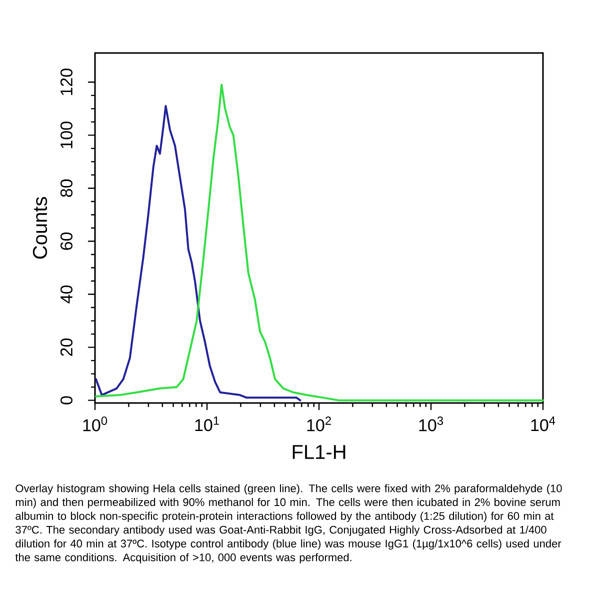 This screenshot has width=600, height=596. Describe the element at coordinates (66, 135) in the screenshot. I see `y-tick-label: 100` at that location.